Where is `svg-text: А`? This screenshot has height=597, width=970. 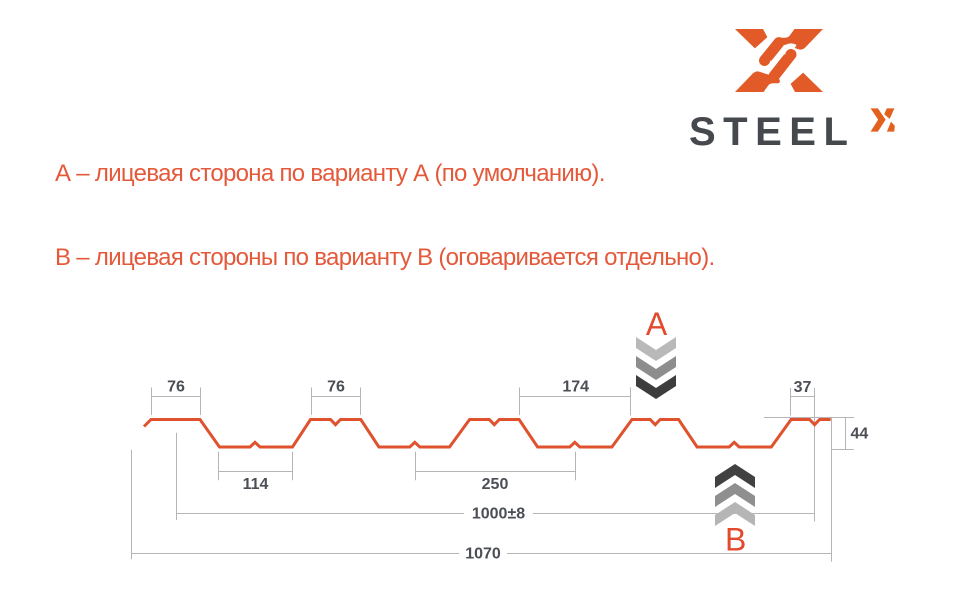
svg-text: А is located at coordinates (657, 324).